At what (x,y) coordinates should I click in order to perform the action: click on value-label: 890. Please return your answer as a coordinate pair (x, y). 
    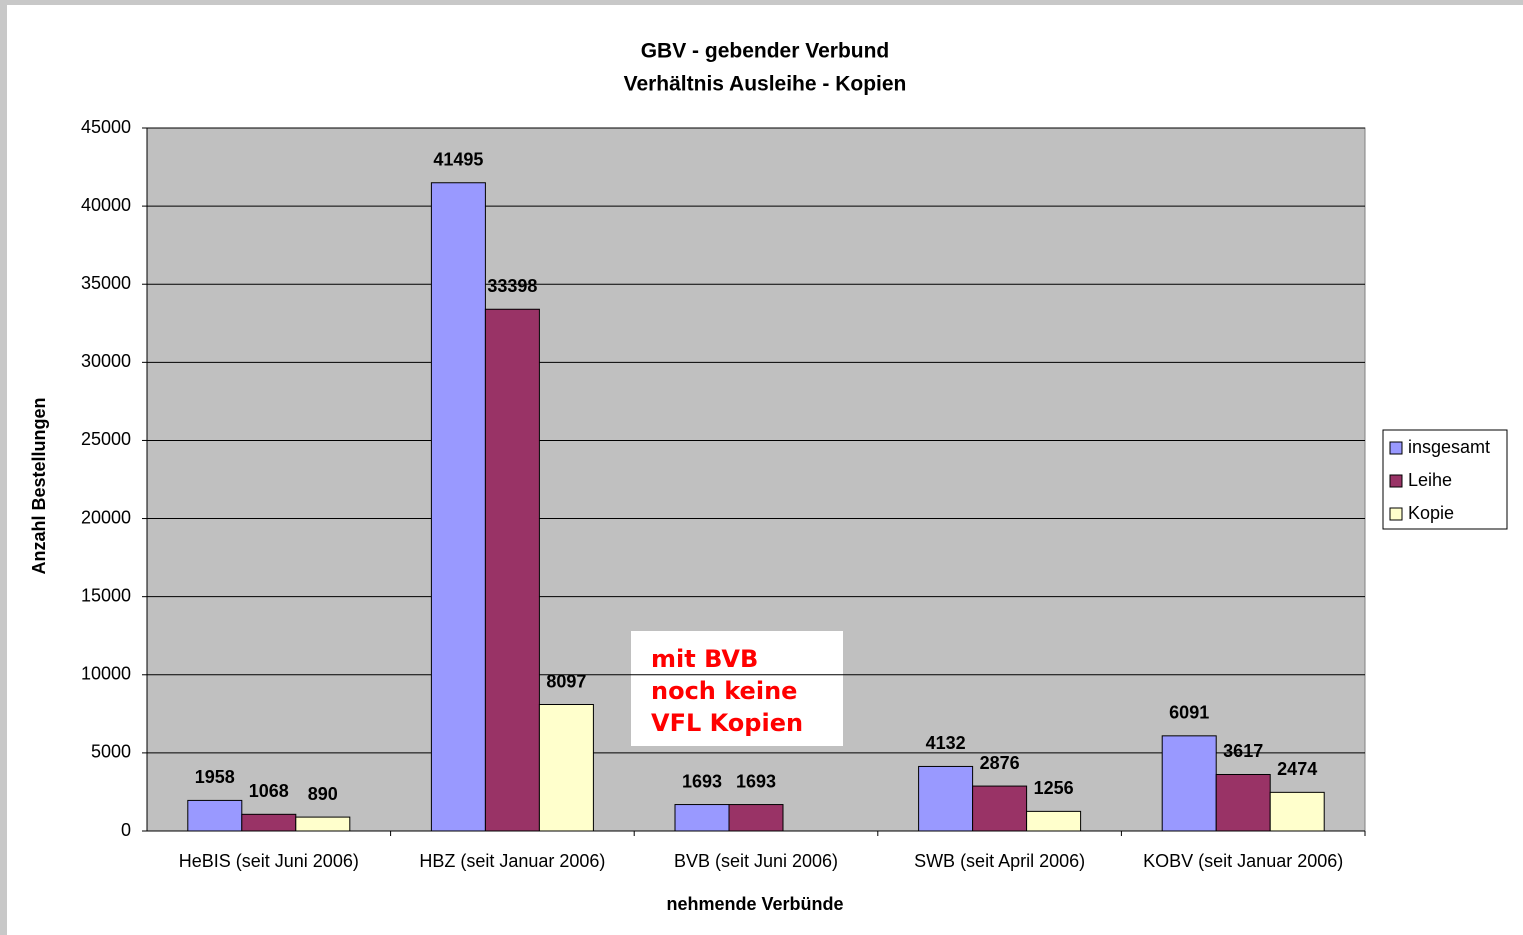
    Looking at the image, I should click on (323, 794).